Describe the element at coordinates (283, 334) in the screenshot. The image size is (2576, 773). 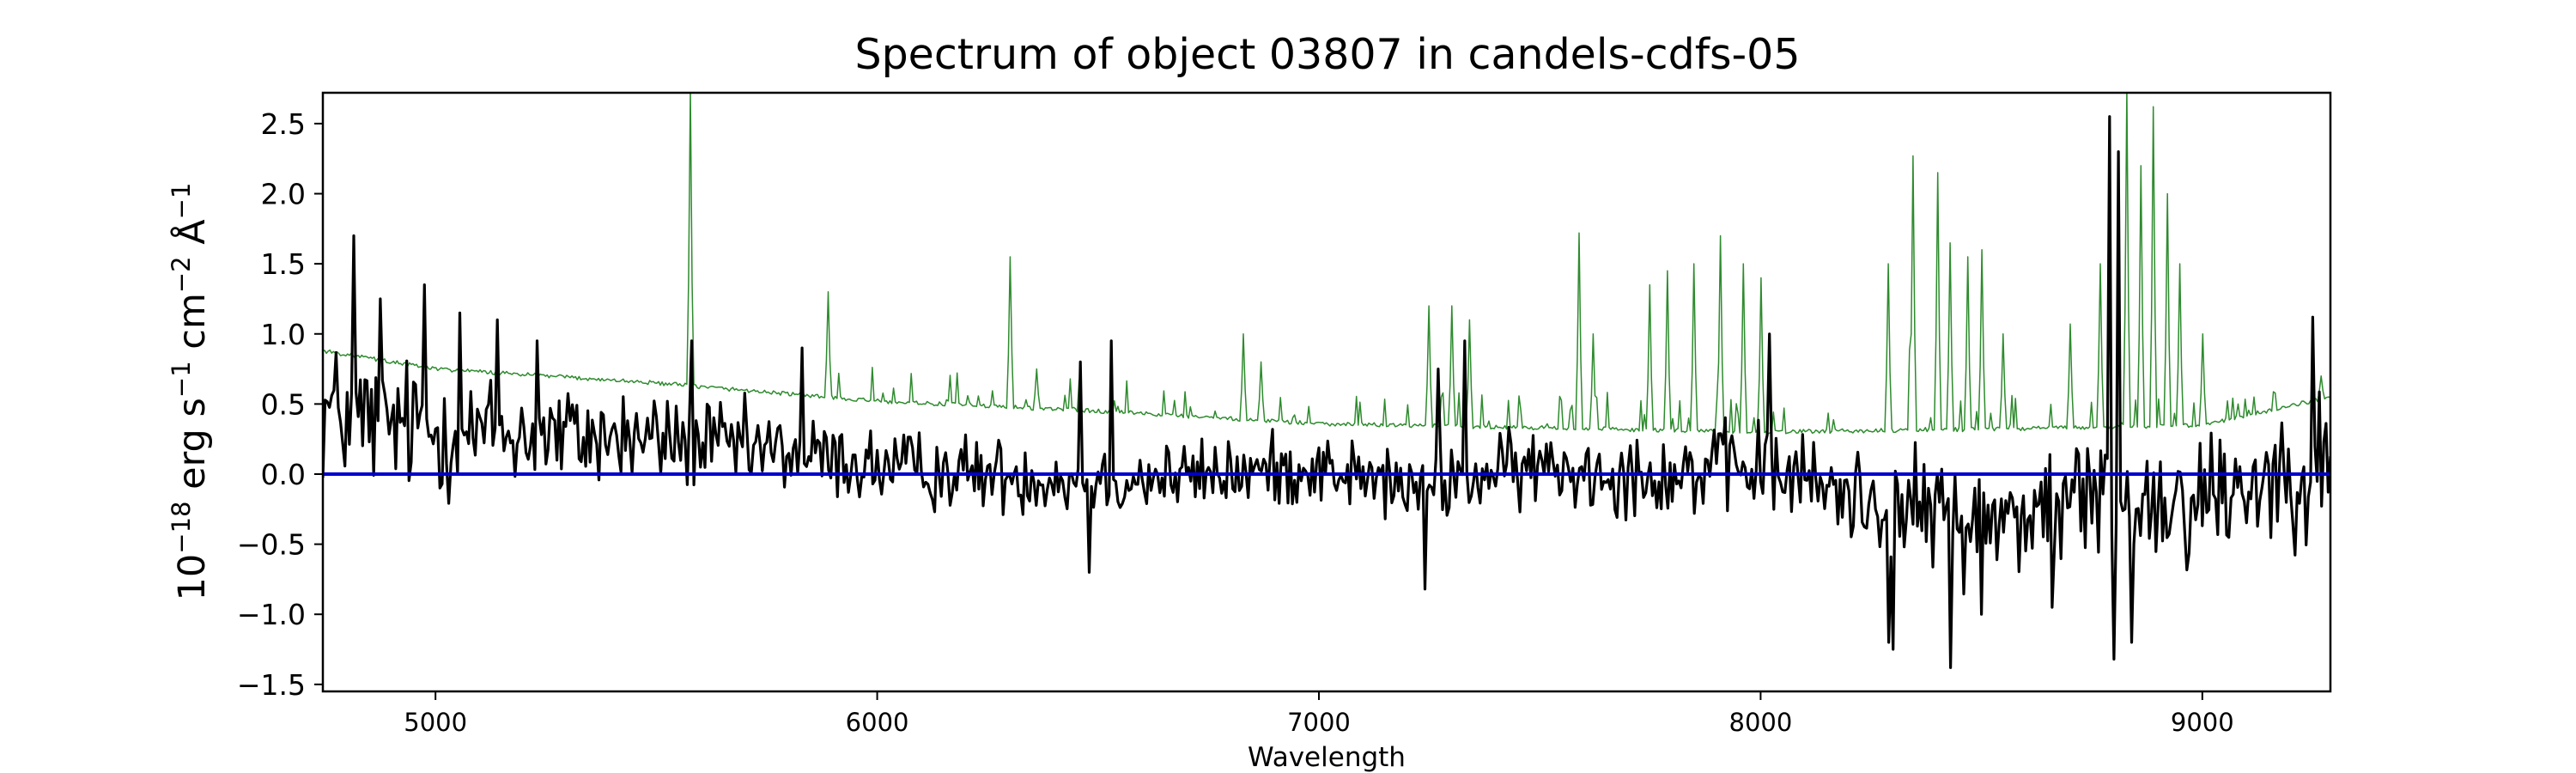
I see `y-tick-label: 1.0` at that location.